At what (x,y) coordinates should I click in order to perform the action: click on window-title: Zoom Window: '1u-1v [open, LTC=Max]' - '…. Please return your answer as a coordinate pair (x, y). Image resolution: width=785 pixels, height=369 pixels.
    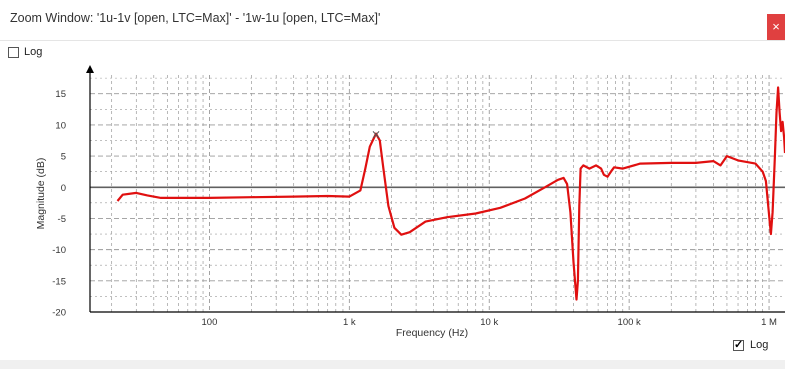
    Looking at the image, I should click on (195, 18).